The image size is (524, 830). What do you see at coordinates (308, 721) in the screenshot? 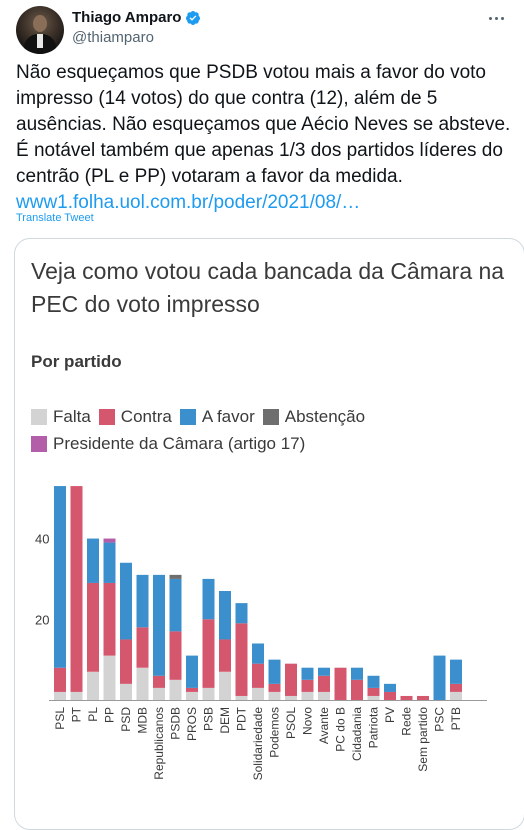
I see `x-tick-label: Novo` at bounding box center [308, 721].